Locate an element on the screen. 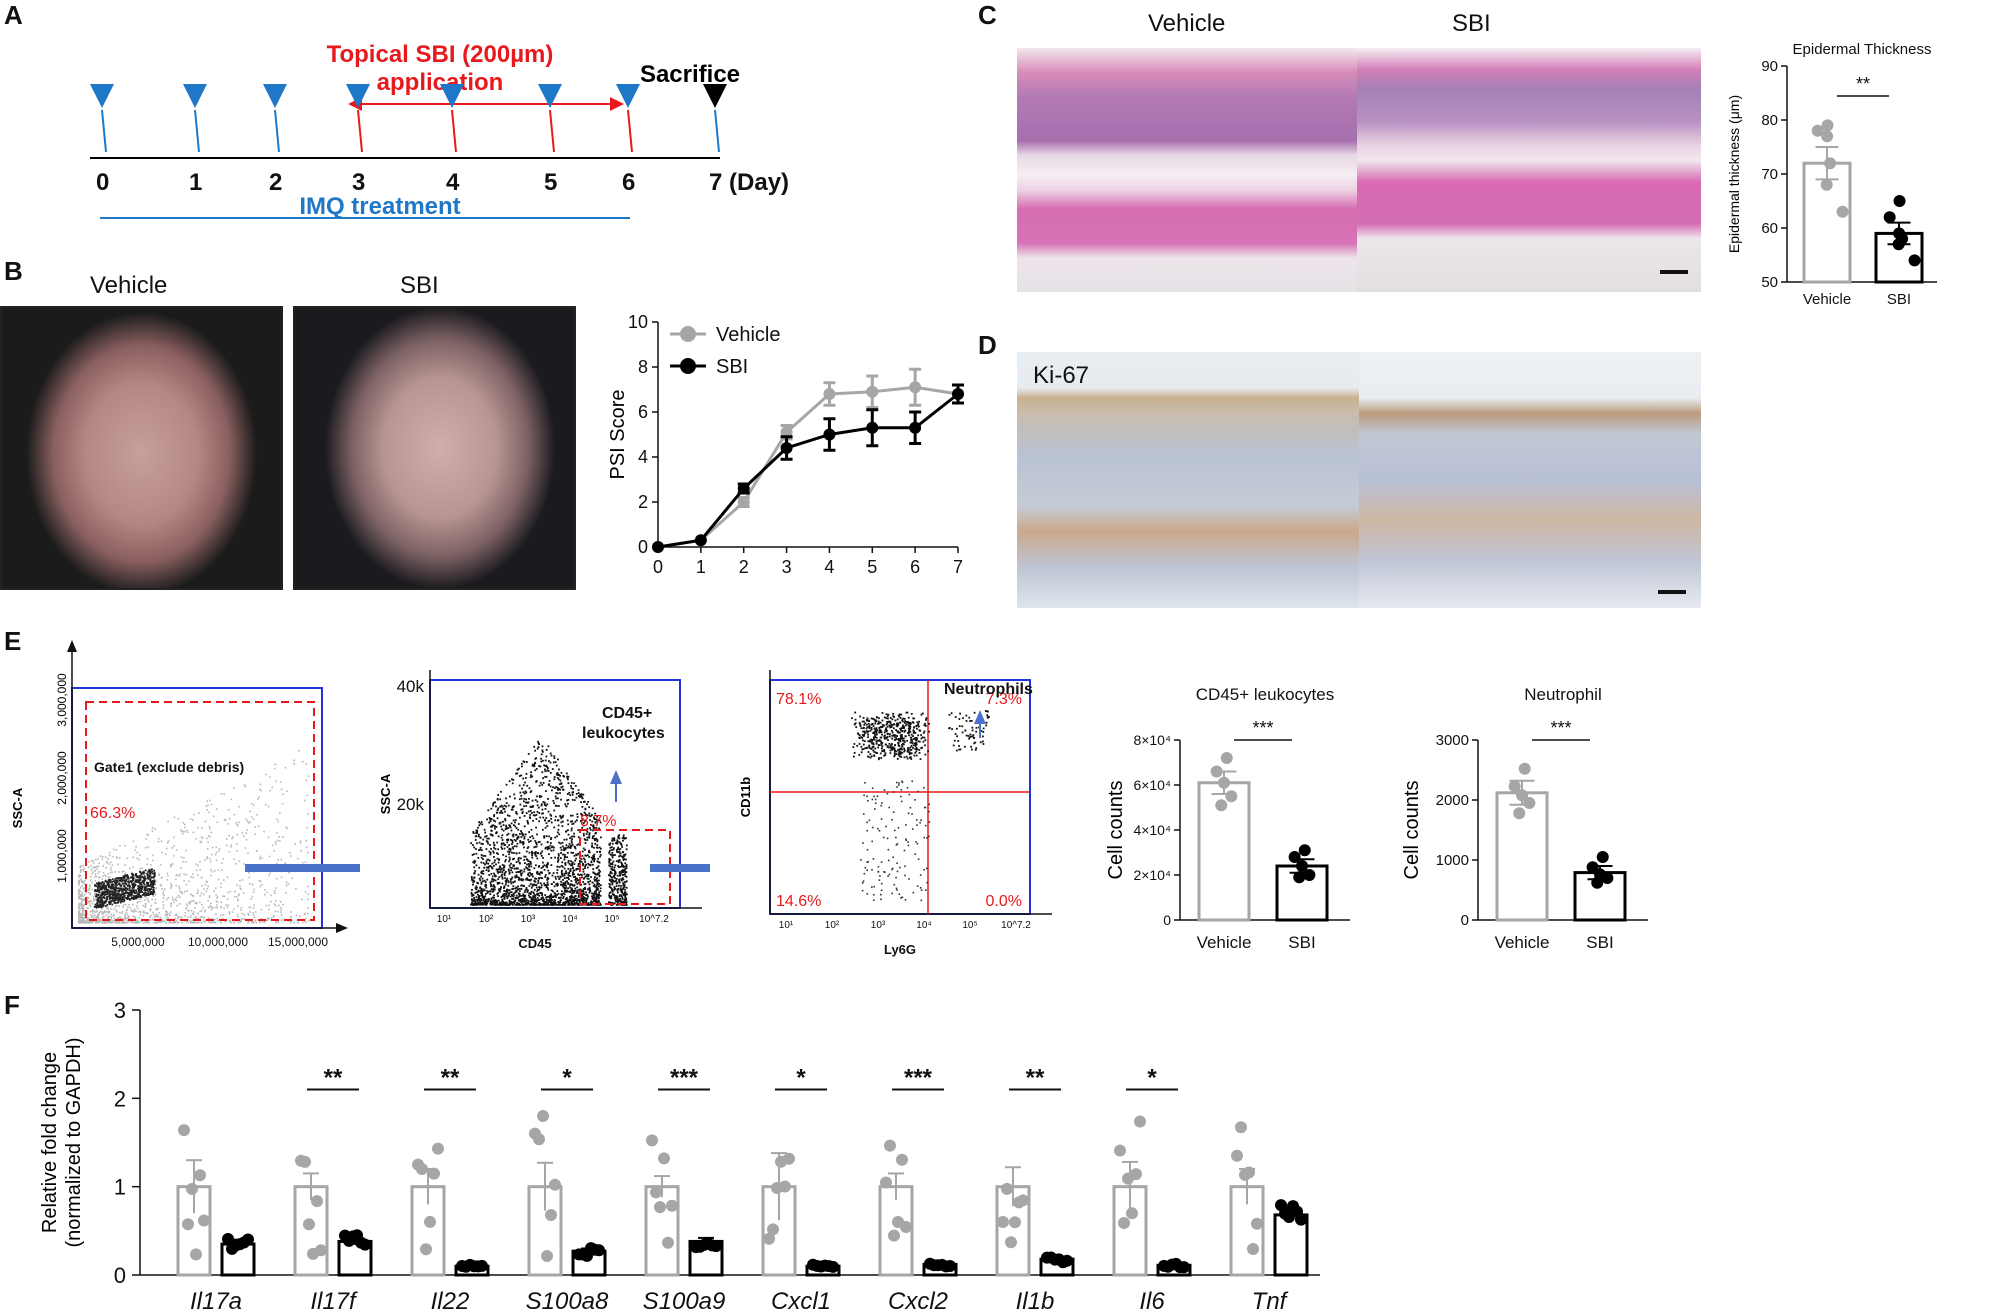  he-stain-image-sbi is located at coordinates (1529, 170).